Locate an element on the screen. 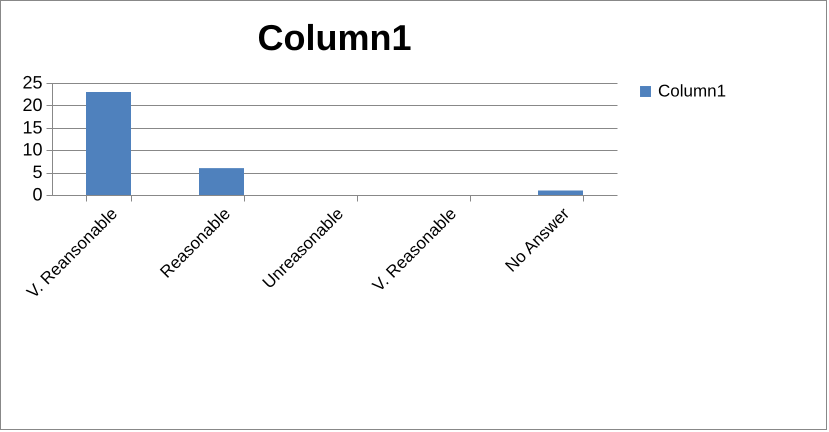 This screenshot has height=432, width=829. chart-title: Column1 is located at coordinates (334, 37).